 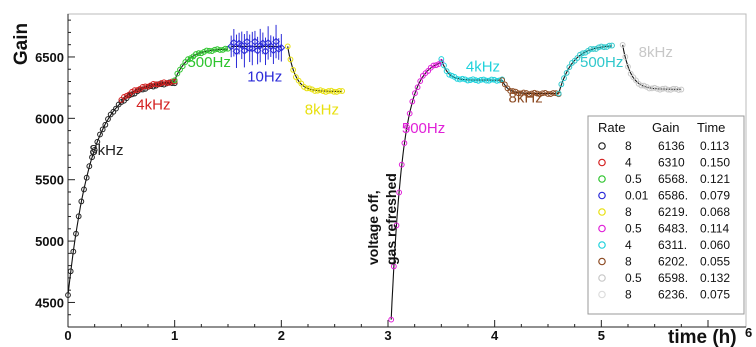 What do you see at coordinates (715, 278) in the screenshot?
I see `legend-time: 0.132` at bounding box center [715, 278].